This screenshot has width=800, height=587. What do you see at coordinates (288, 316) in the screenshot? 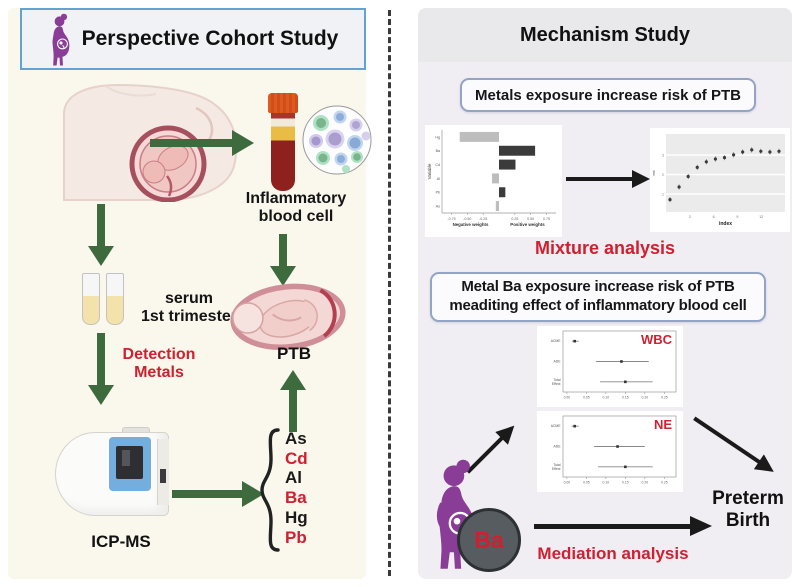
I see `baby-ptb-icon` at bounding box center [288, 316].